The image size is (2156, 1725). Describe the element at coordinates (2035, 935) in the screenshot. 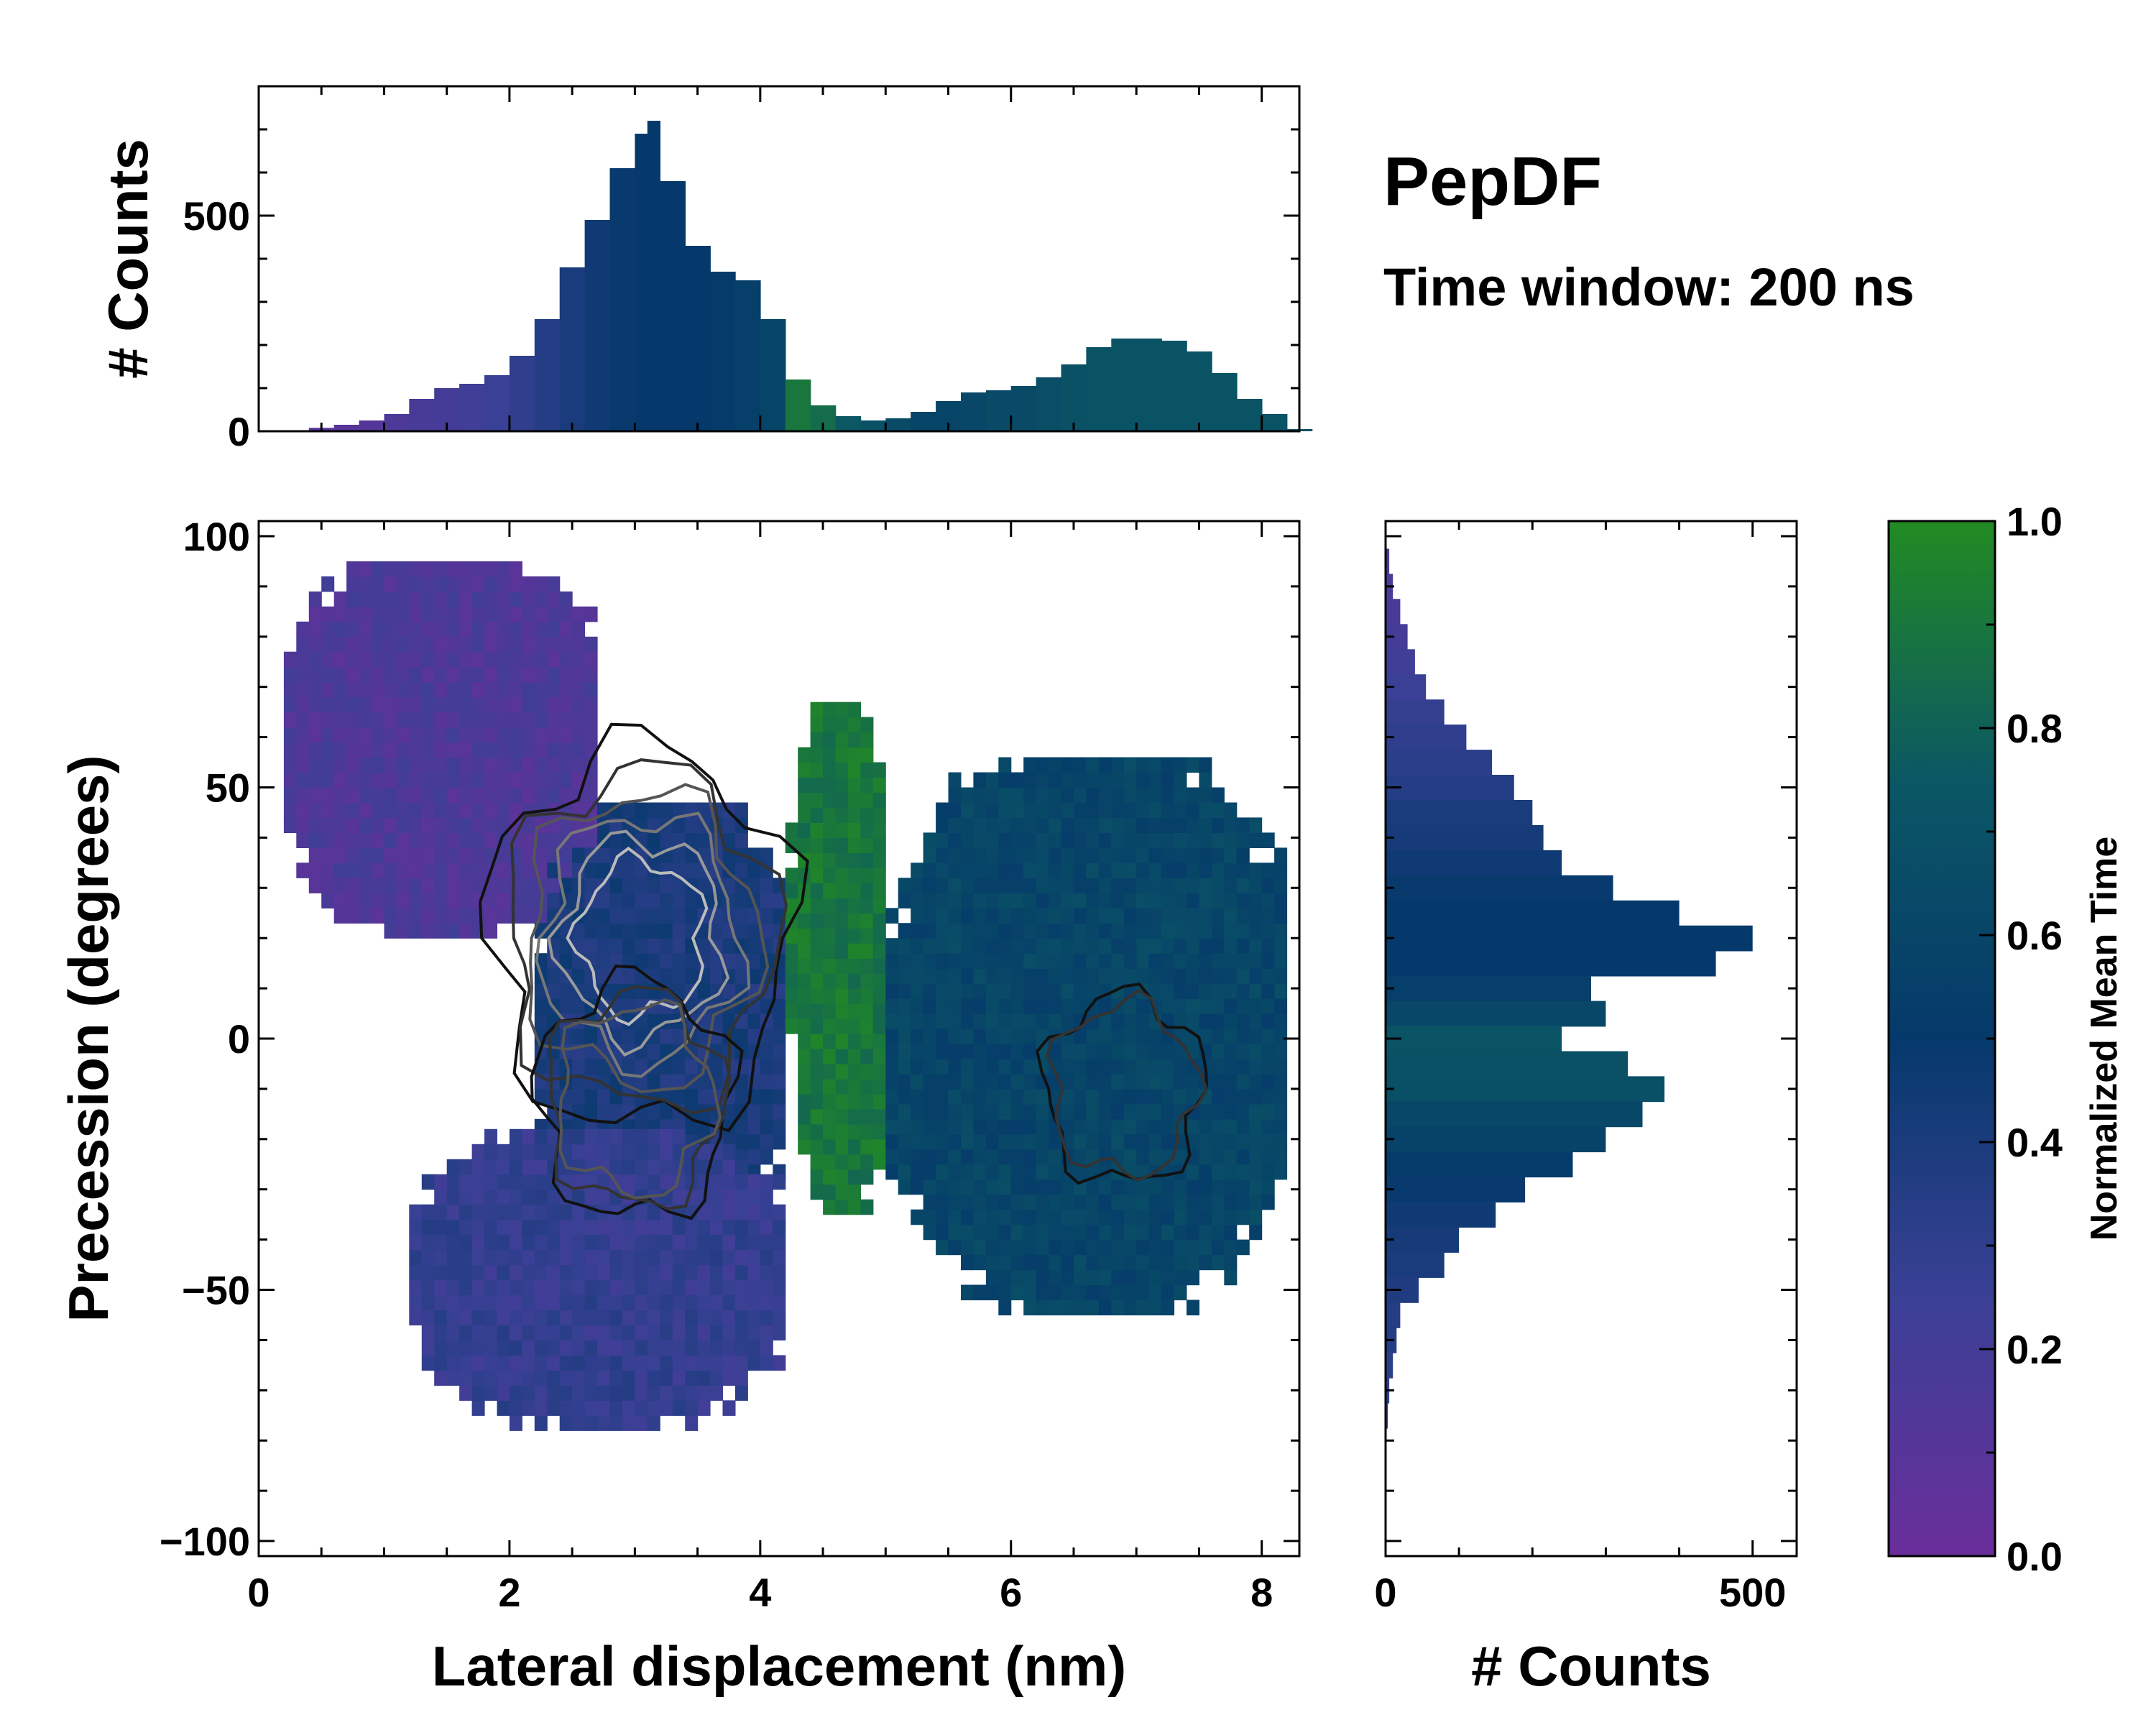

I see `colorbar-tick-label: 0.6` at that location.